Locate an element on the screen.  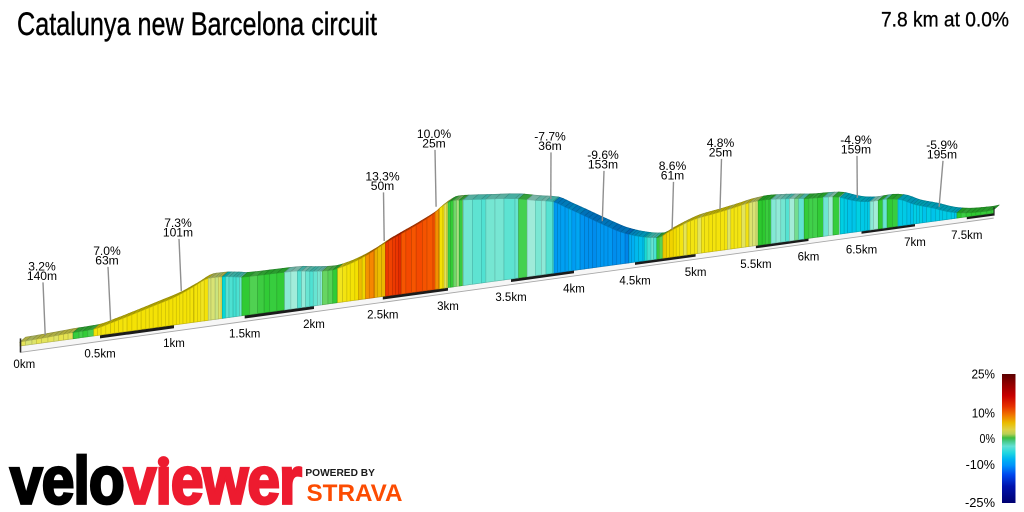
svg-text: 7.5km is located at coordinates (966, 236).